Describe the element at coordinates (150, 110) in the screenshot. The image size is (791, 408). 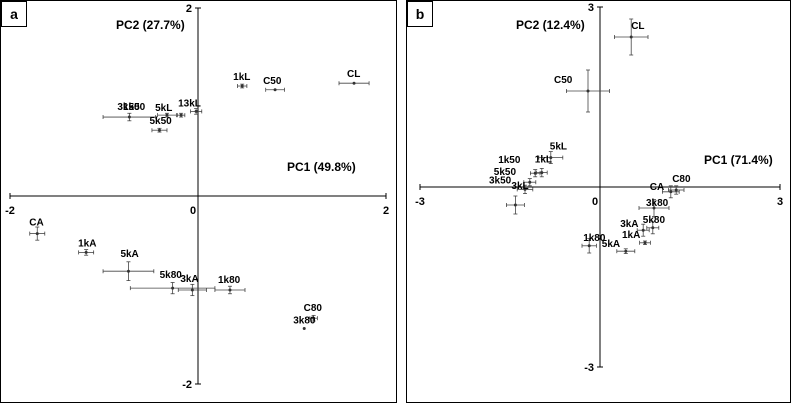
I see `panel-a-point-1k50: 1k50` at that location.